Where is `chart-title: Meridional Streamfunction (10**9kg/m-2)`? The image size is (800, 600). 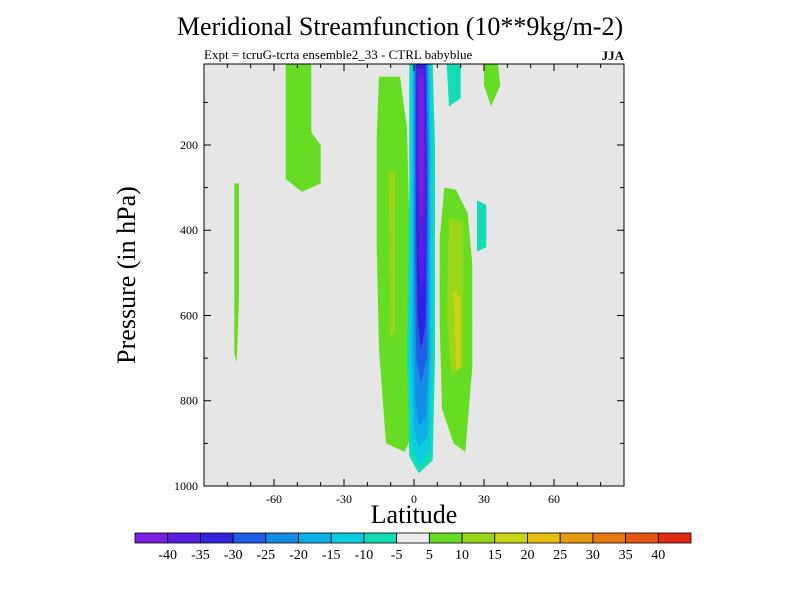
chart-title: Meridional Streamfunction (10**9kg/m-2) is located at coordinates (400, 26).